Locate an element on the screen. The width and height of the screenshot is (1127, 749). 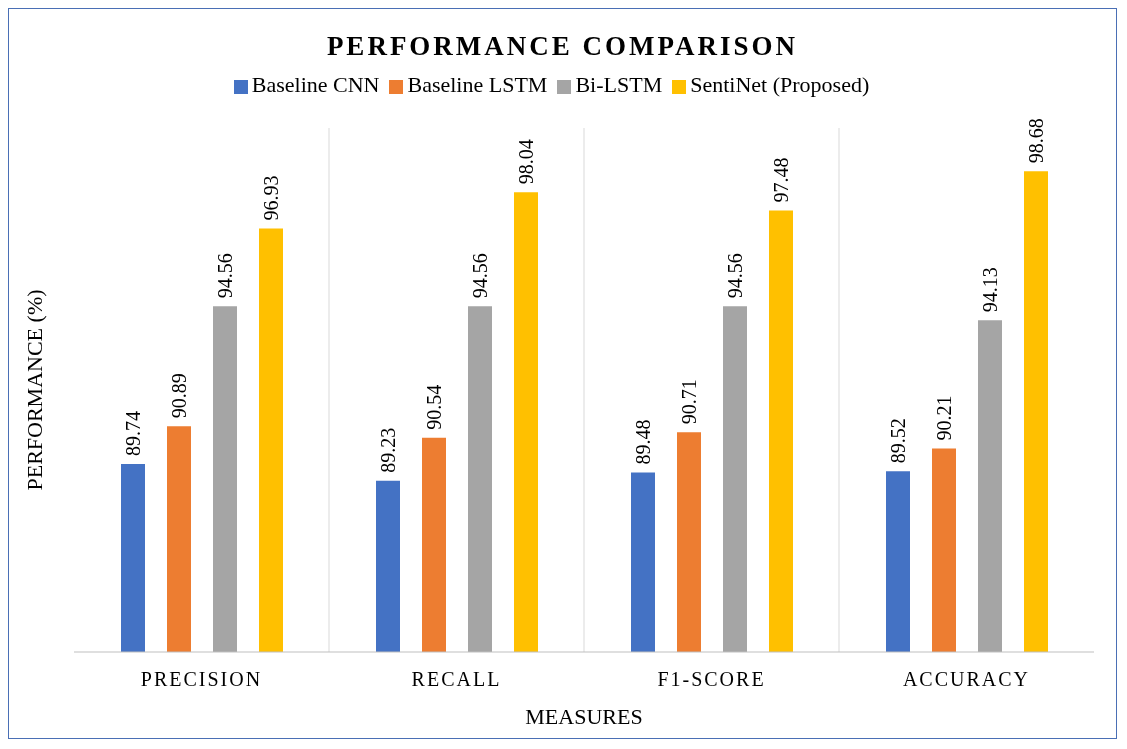
legend-label: SentiNet (Proposed) is located at coordinates (780, 84).